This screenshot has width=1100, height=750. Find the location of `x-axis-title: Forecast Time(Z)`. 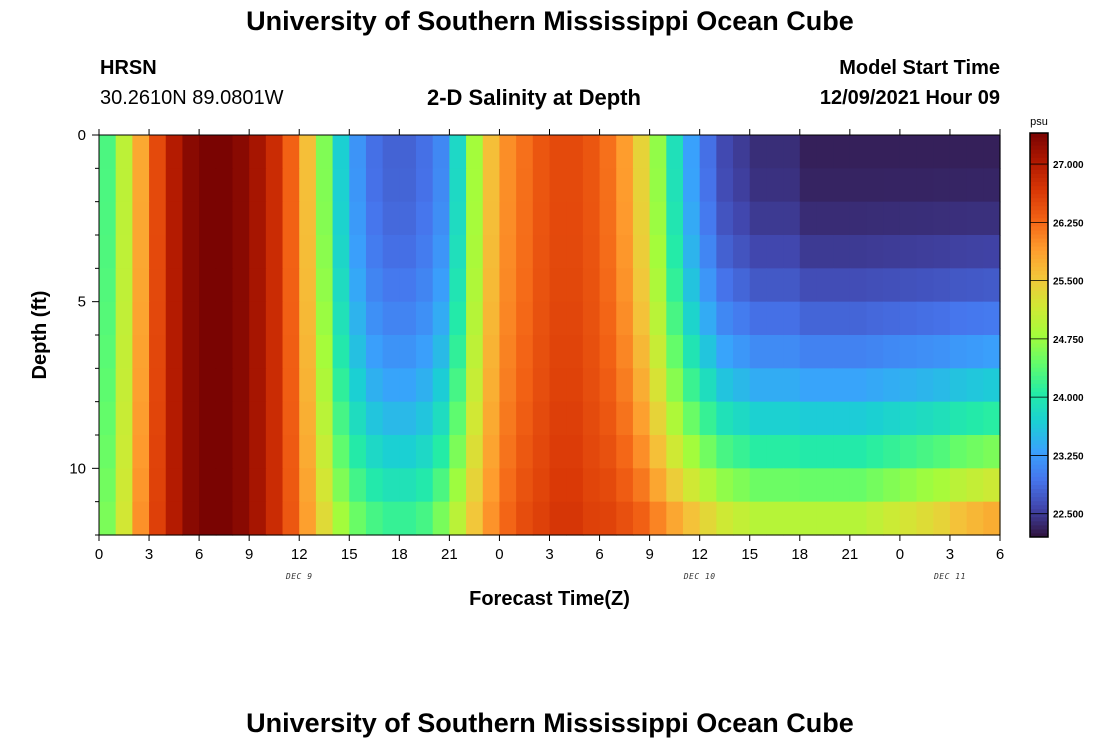

x-axis-title: Forecast Time(Z) is located at coordinates (549, 599).